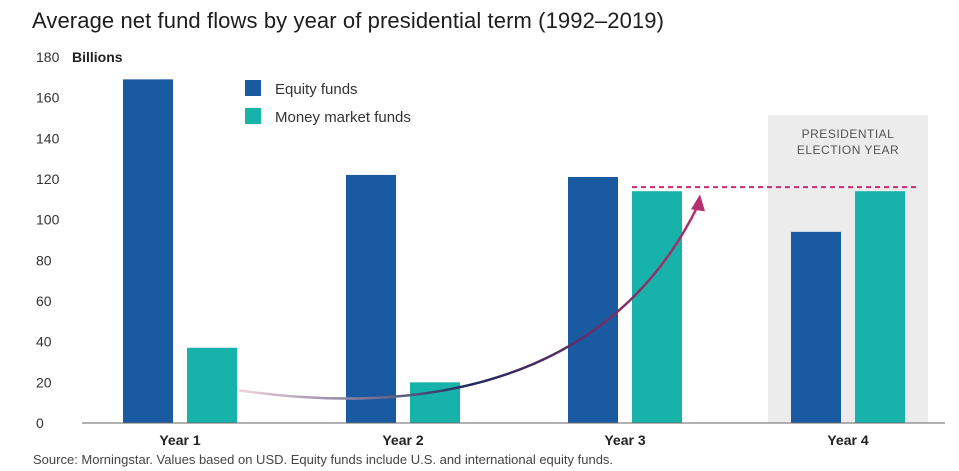  I want to click on band-label-line2: ELECTION YEAR, so click(848, 150).